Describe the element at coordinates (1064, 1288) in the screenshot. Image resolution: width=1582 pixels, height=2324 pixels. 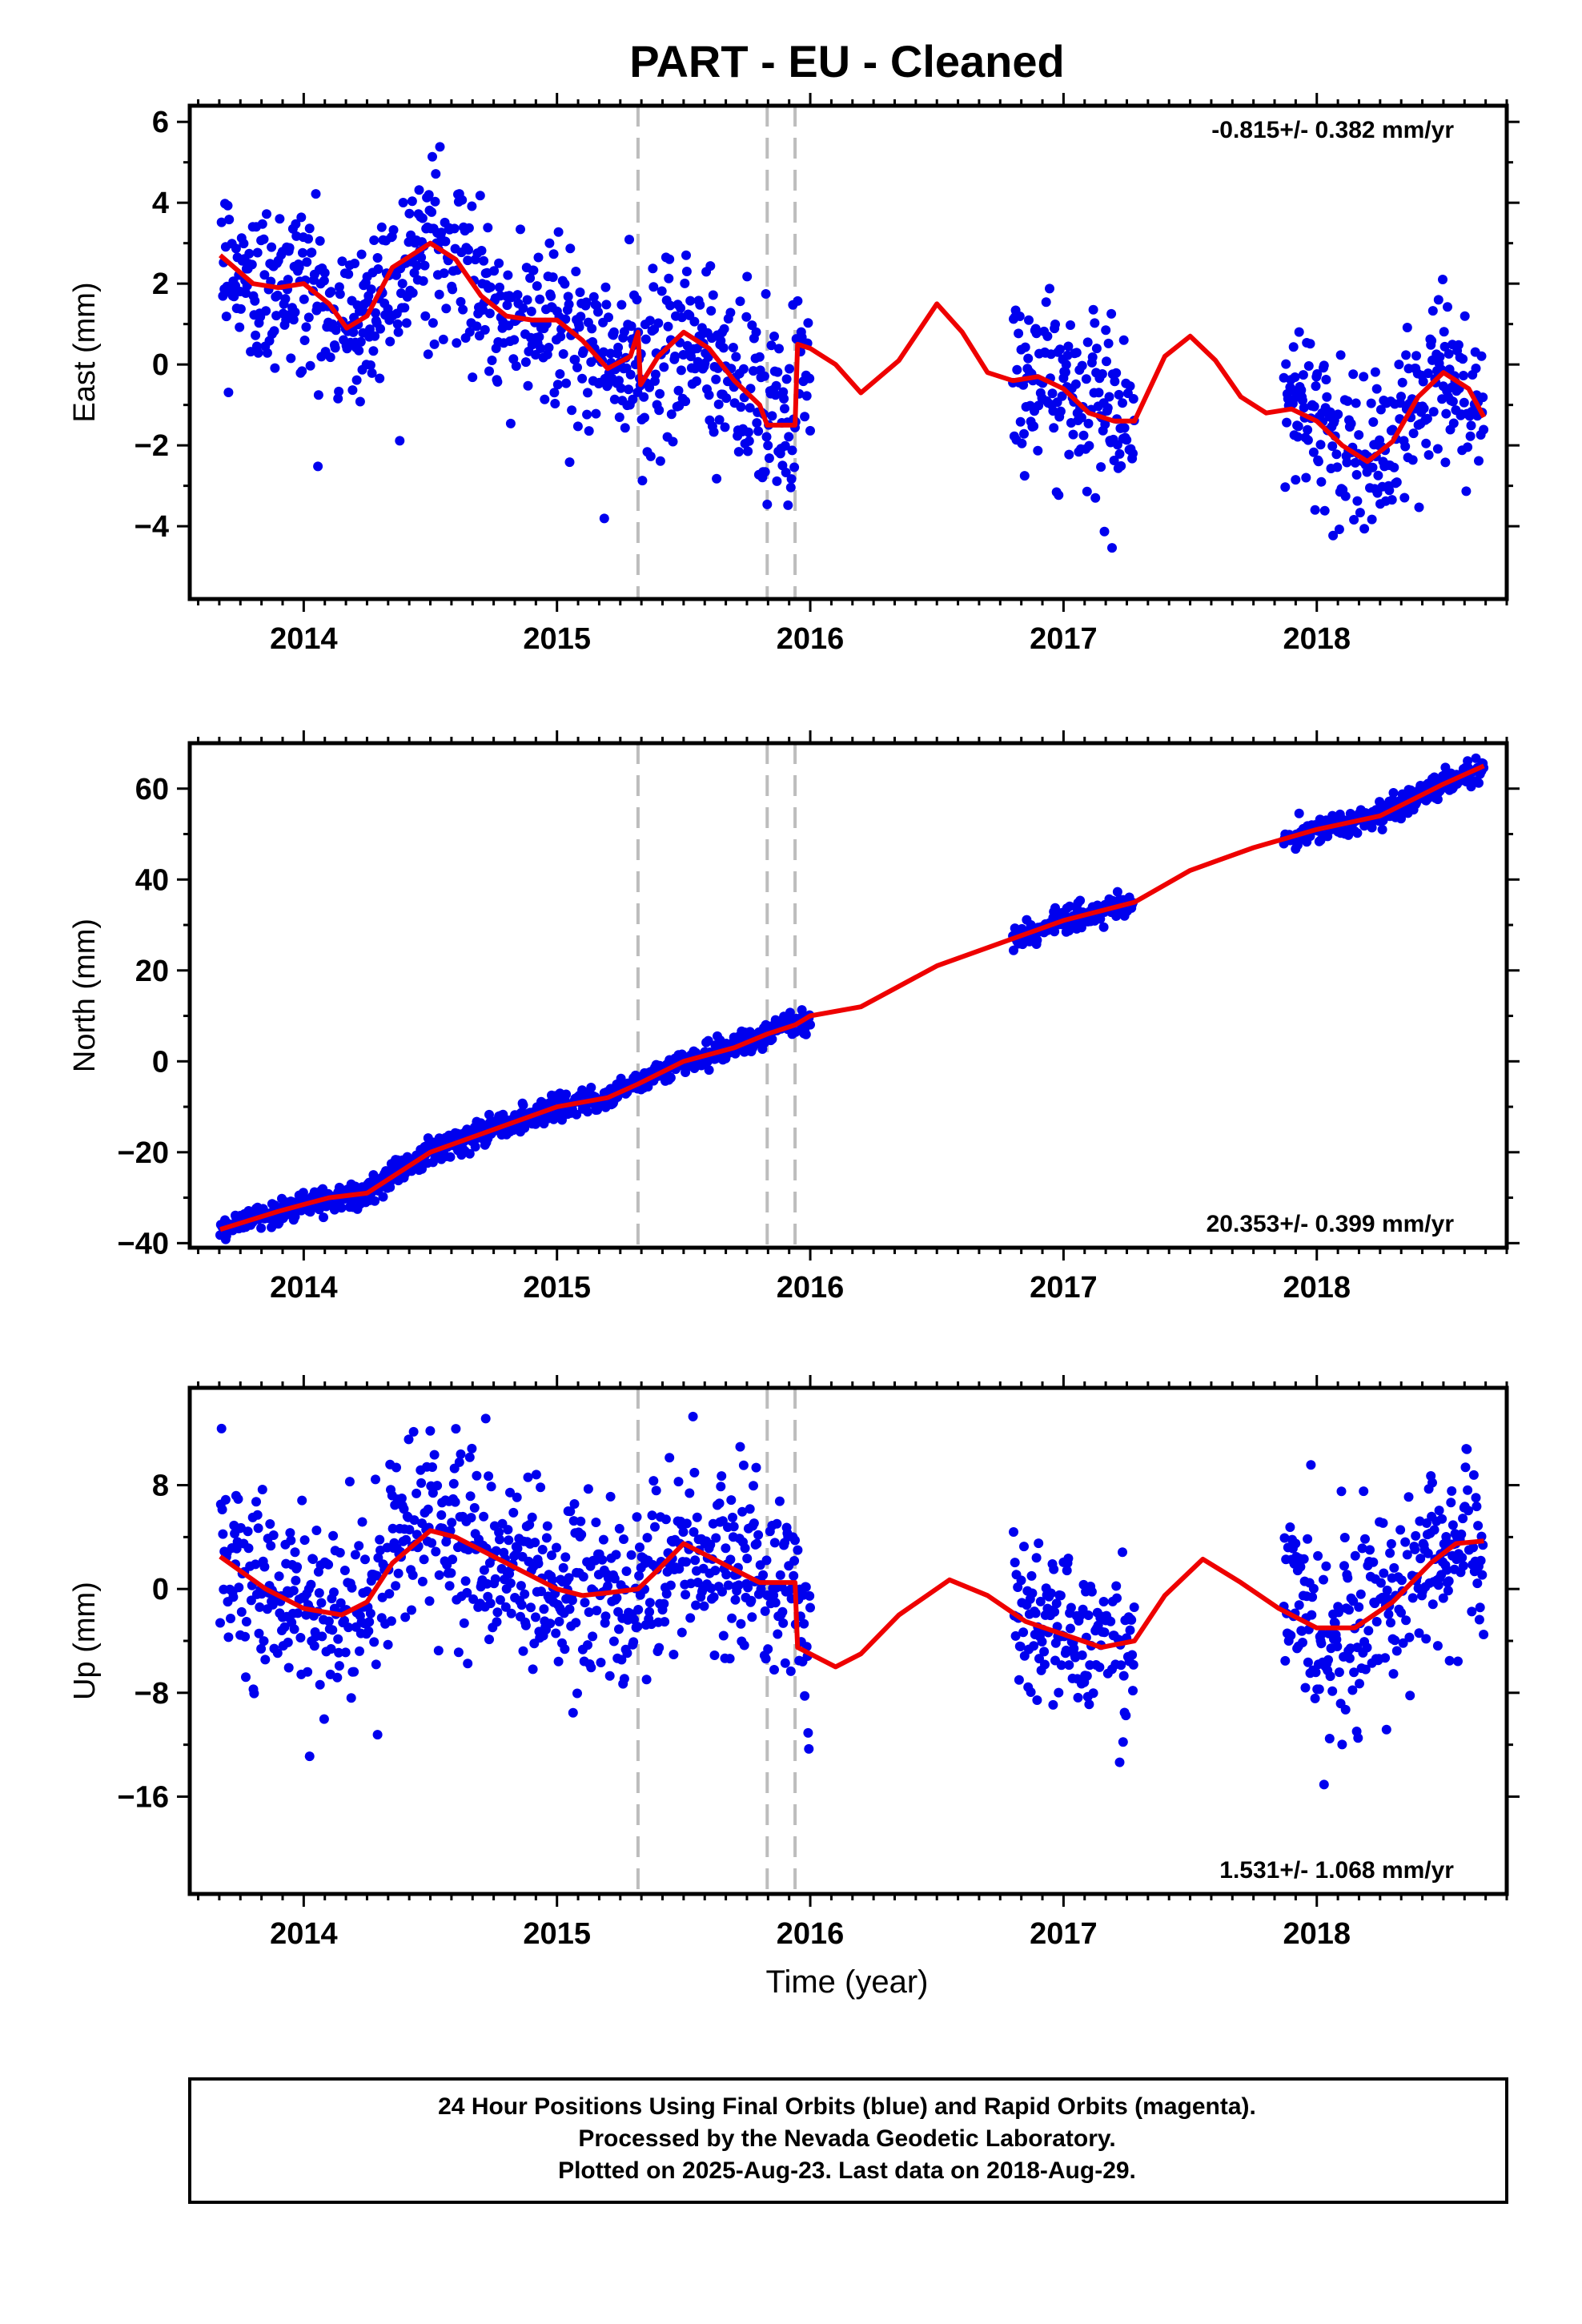
I see `x-tick-label: 2017` at that location.